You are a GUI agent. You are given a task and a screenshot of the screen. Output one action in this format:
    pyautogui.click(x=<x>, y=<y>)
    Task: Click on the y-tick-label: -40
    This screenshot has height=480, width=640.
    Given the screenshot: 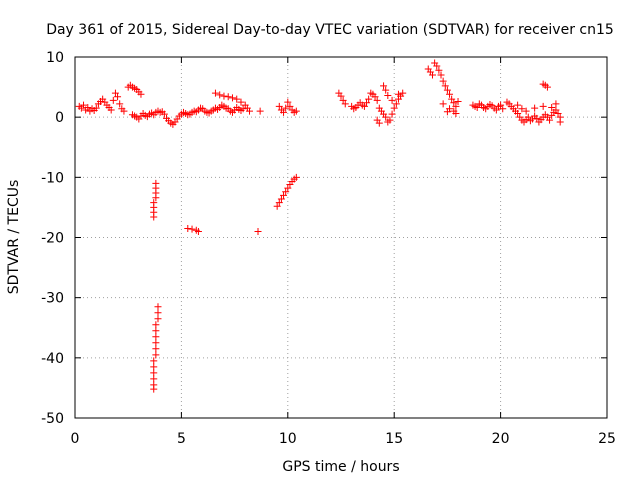 What is the action you would take?
    pyautogui.click(x=52, y=359)
    